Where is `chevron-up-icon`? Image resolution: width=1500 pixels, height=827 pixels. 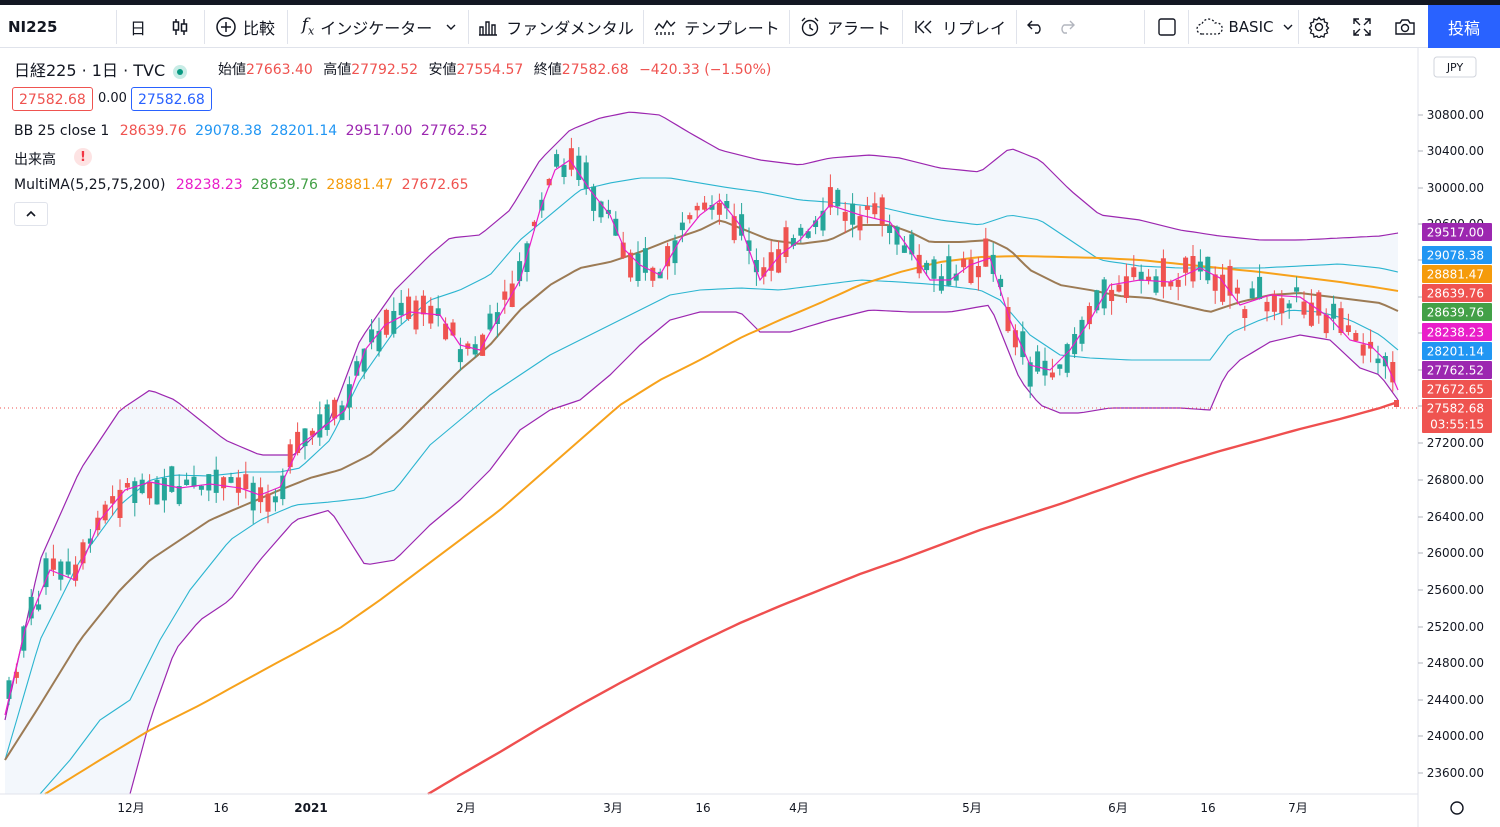 chevron-up-icon is located at coordinates (31, 213).